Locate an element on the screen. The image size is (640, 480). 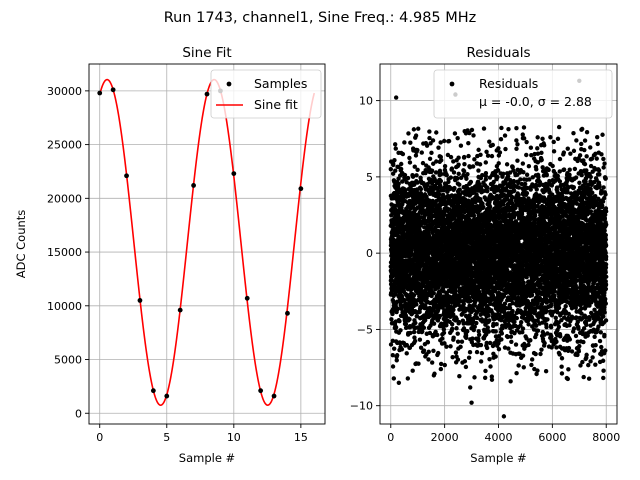
sine-fit-x-tick-label: 0 is located at coordinates (99, 437).